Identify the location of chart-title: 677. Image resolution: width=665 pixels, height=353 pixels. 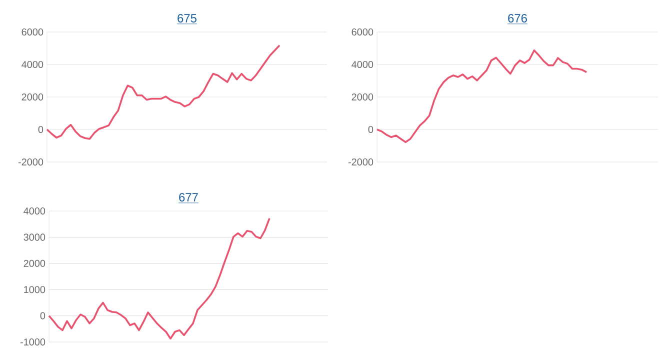
(188, 197).